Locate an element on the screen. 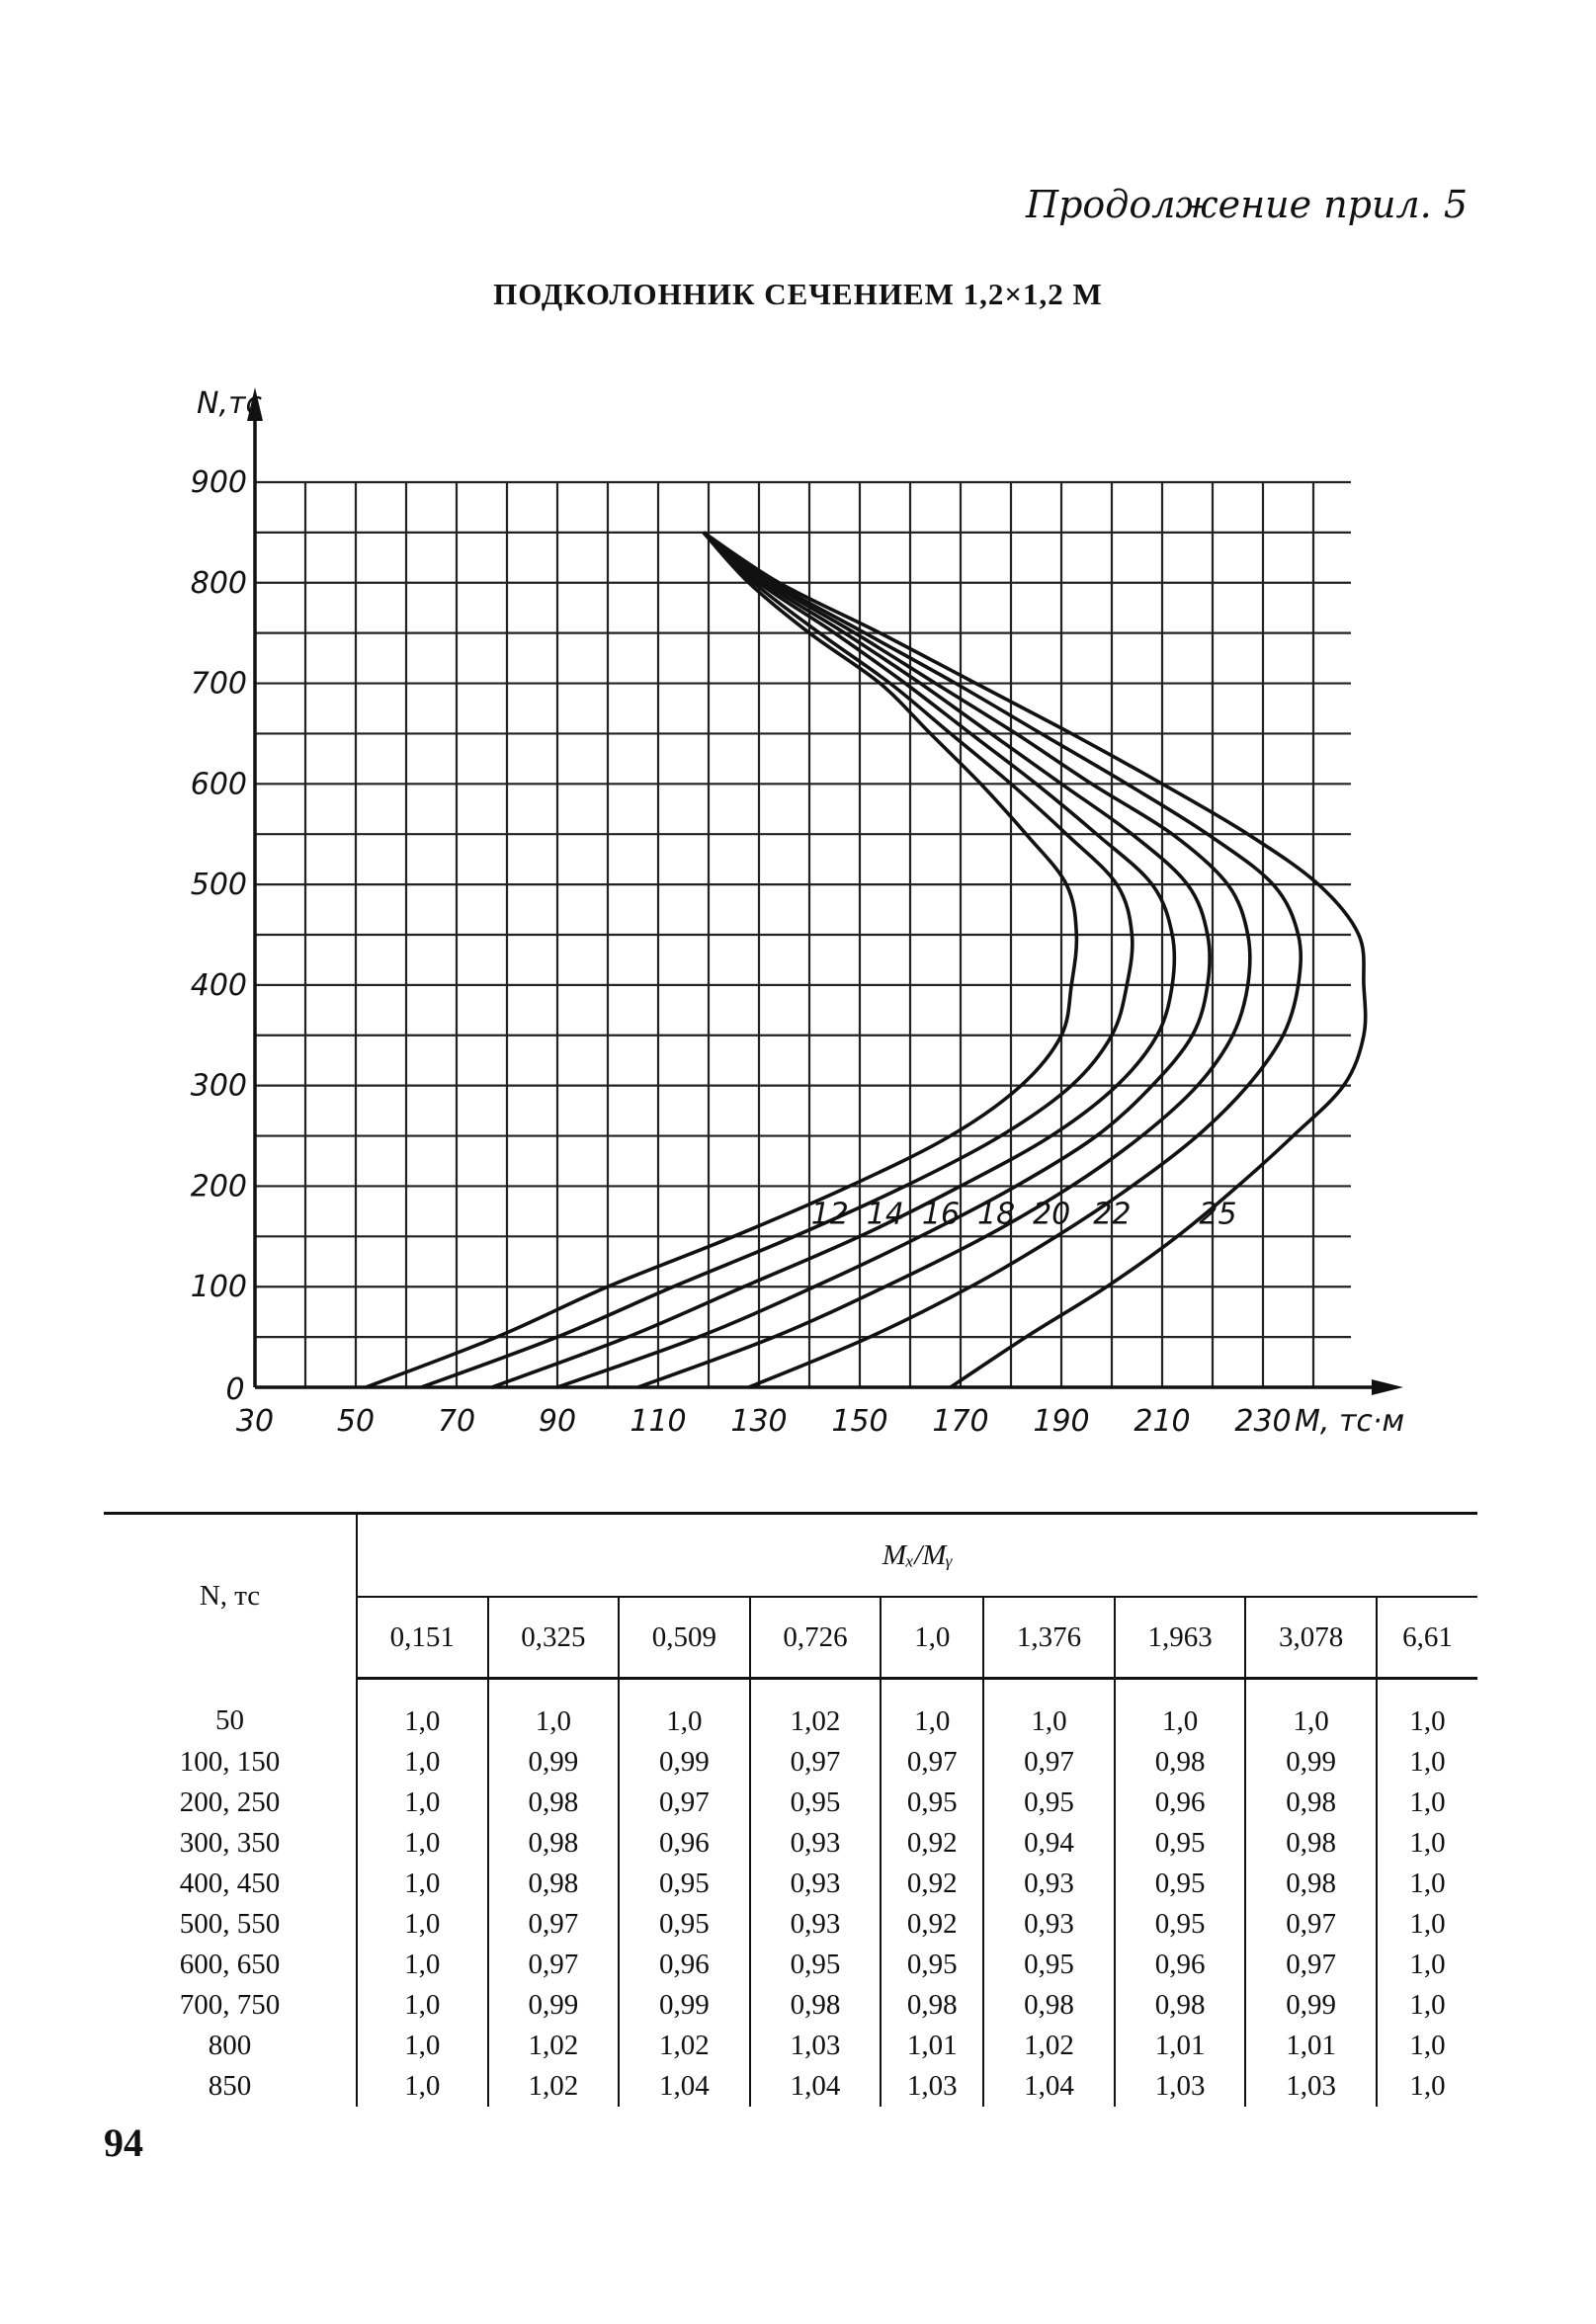 This screenshot has height=2324, width=1596. x-tick-label: 150 is located at coordinates (859, 1421).